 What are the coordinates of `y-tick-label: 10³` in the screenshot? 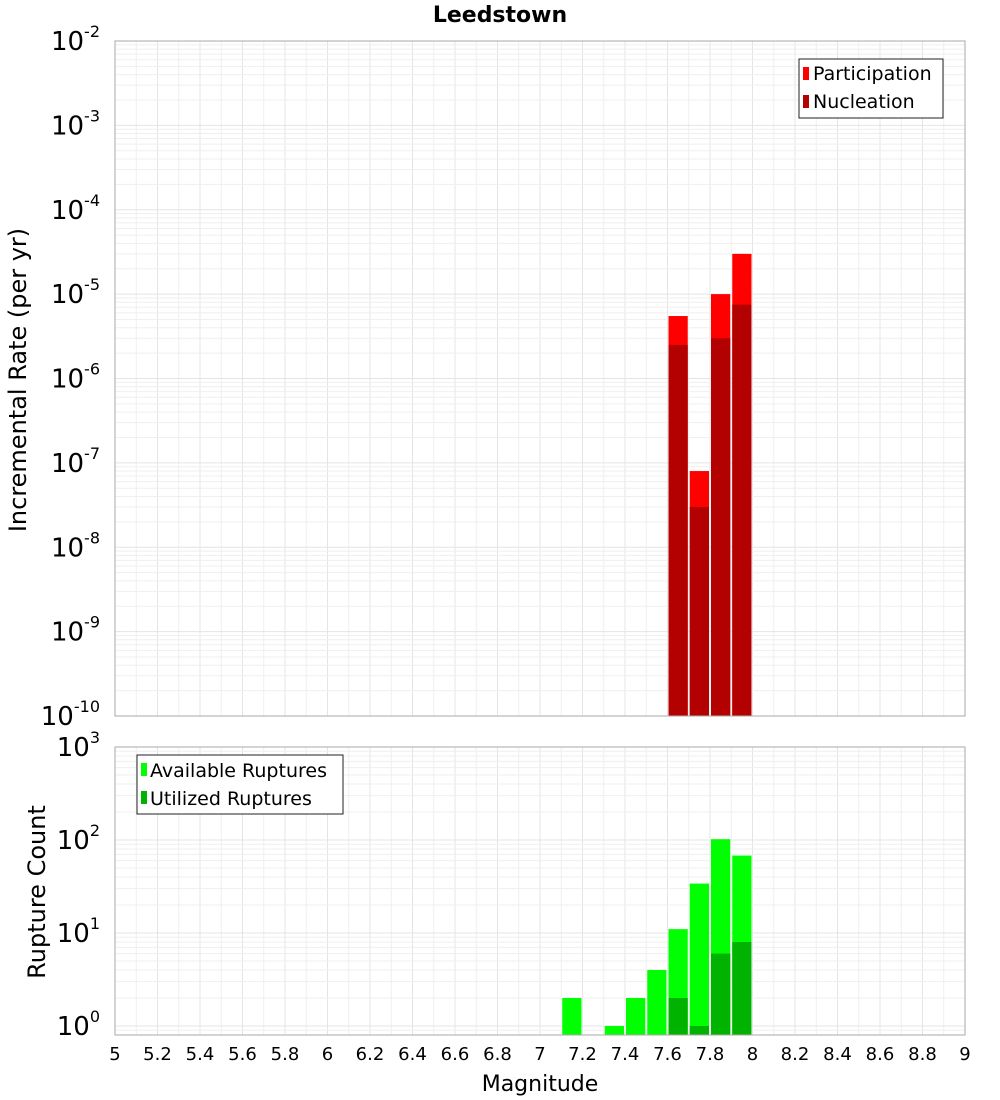 It's located at (78, 745).